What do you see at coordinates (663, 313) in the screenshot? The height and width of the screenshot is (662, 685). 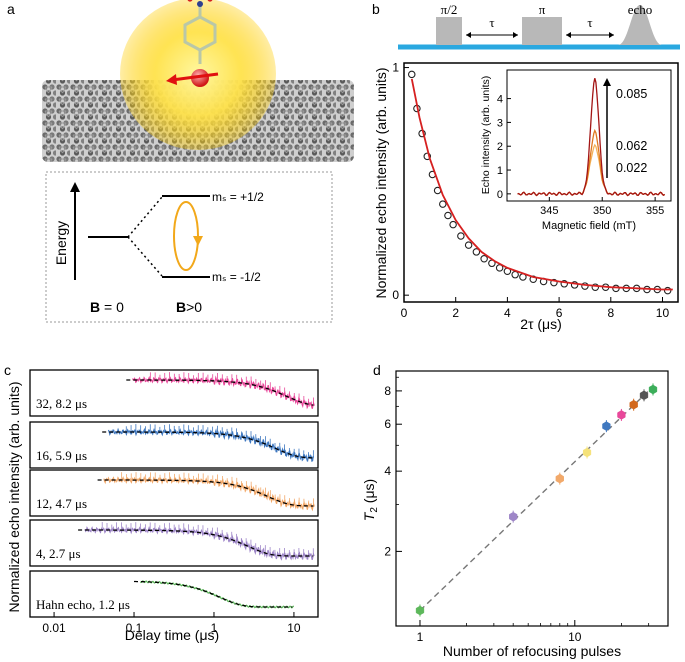 I see `b-xtick-label: 10` at bounding box center [663, 313].